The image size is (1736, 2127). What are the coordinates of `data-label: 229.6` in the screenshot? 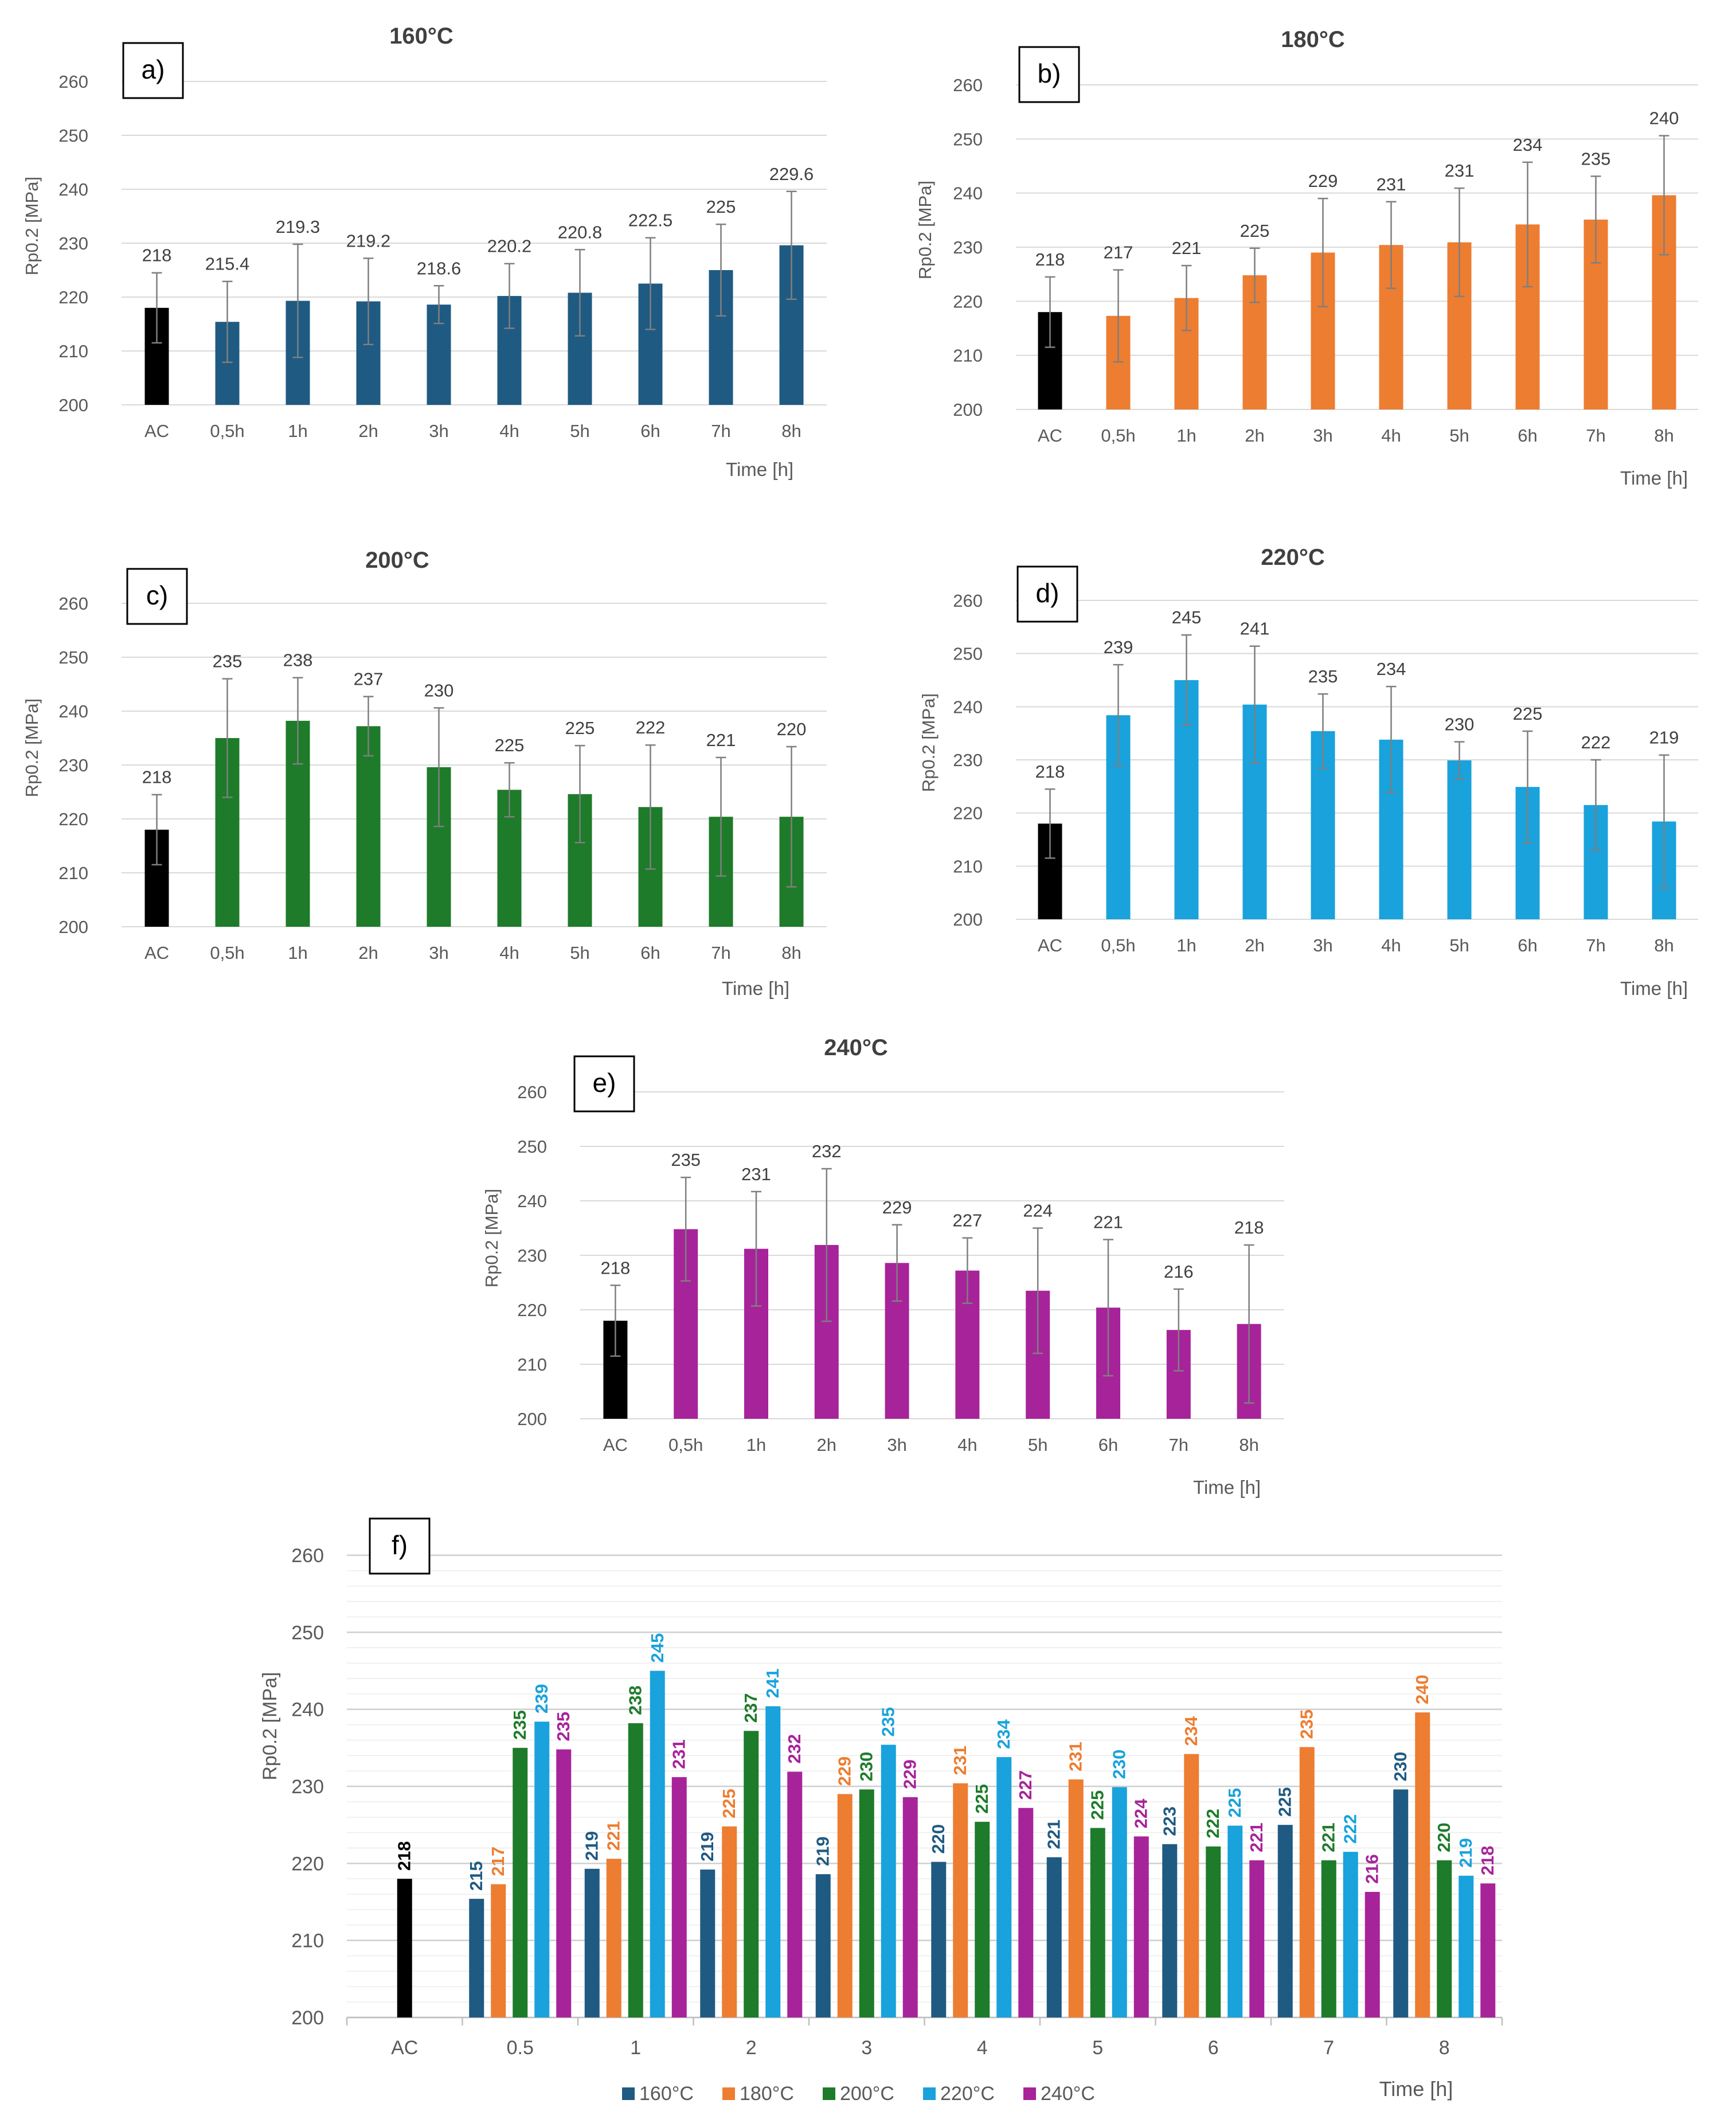 It's located at (791, 174).